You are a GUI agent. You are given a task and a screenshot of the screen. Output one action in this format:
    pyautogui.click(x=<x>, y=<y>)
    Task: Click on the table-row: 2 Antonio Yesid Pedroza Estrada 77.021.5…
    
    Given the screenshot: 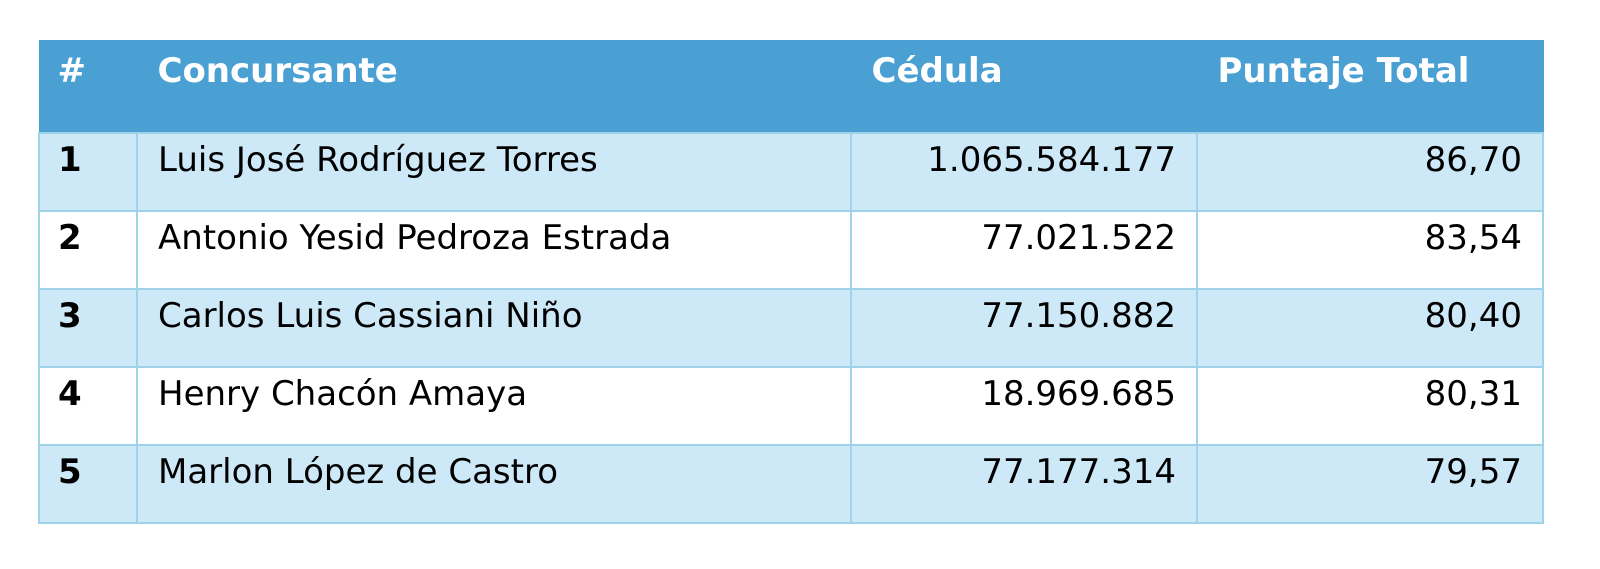 What is the action you would take?
    pyautogui.click(x=791, y=249)
    